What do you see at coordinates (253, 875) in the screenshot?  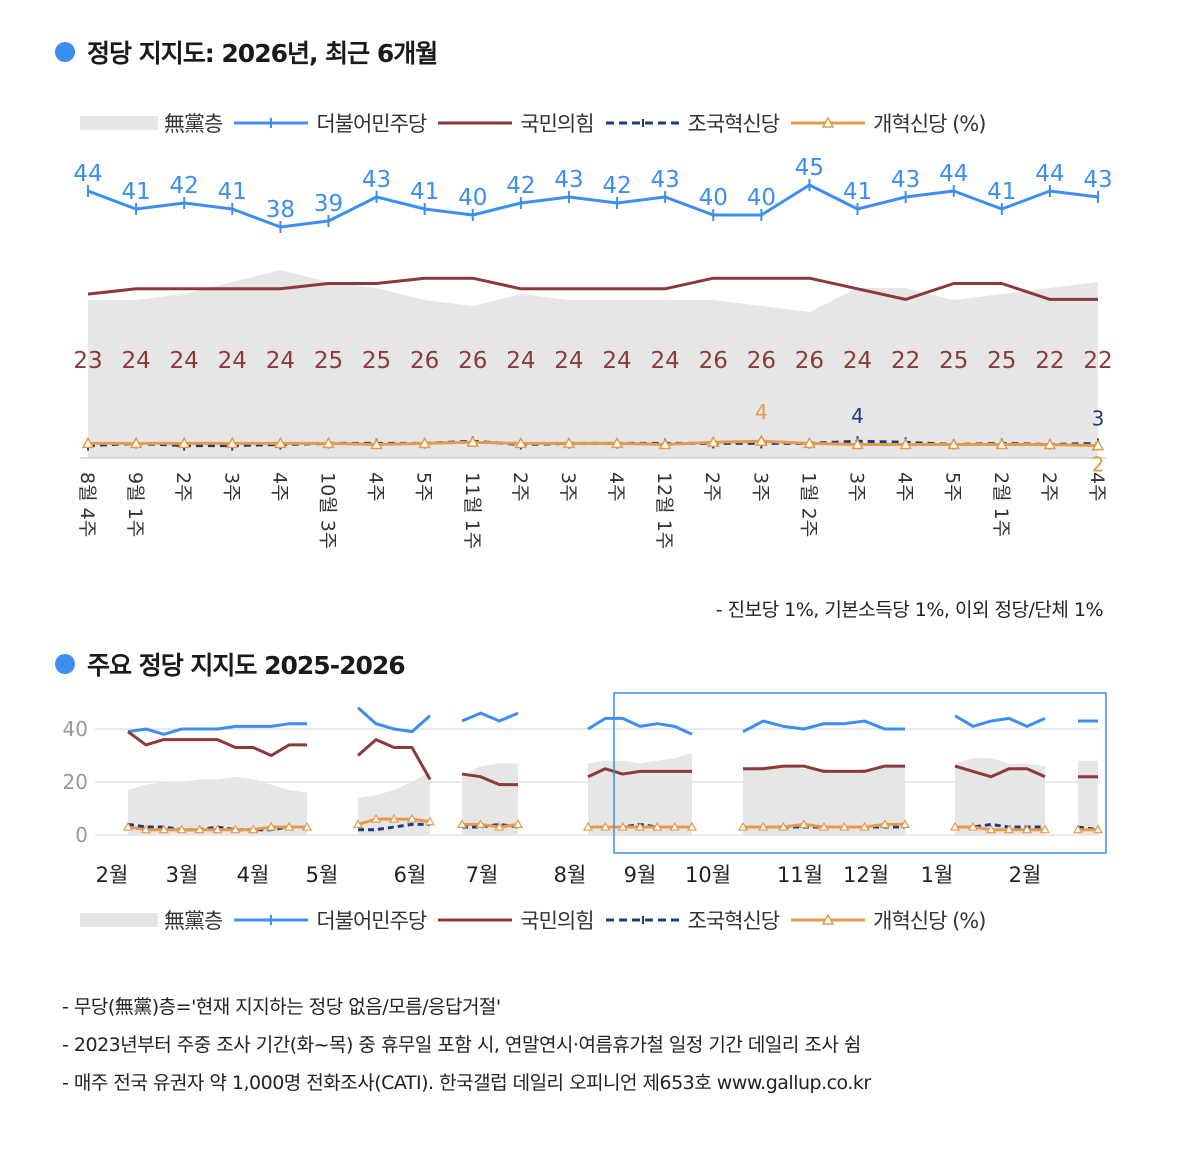 I see `x-month-label: 4월` at bounding box center [253, 875].